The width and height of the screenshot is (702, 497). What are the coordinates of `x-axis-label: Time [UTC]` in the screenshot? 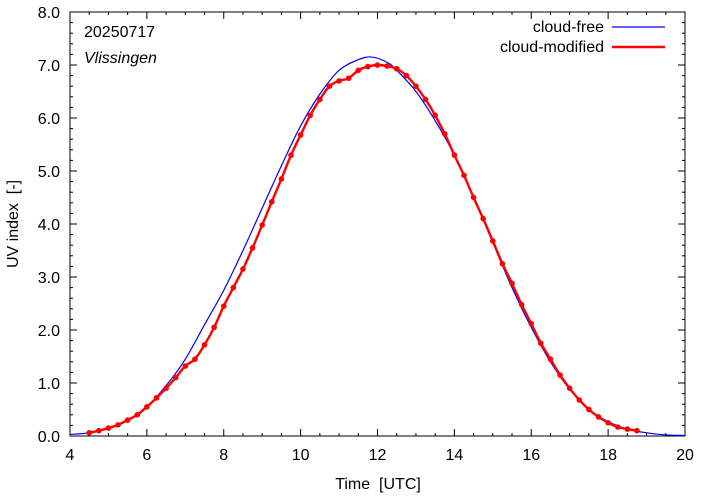 It's located at (378, 484).